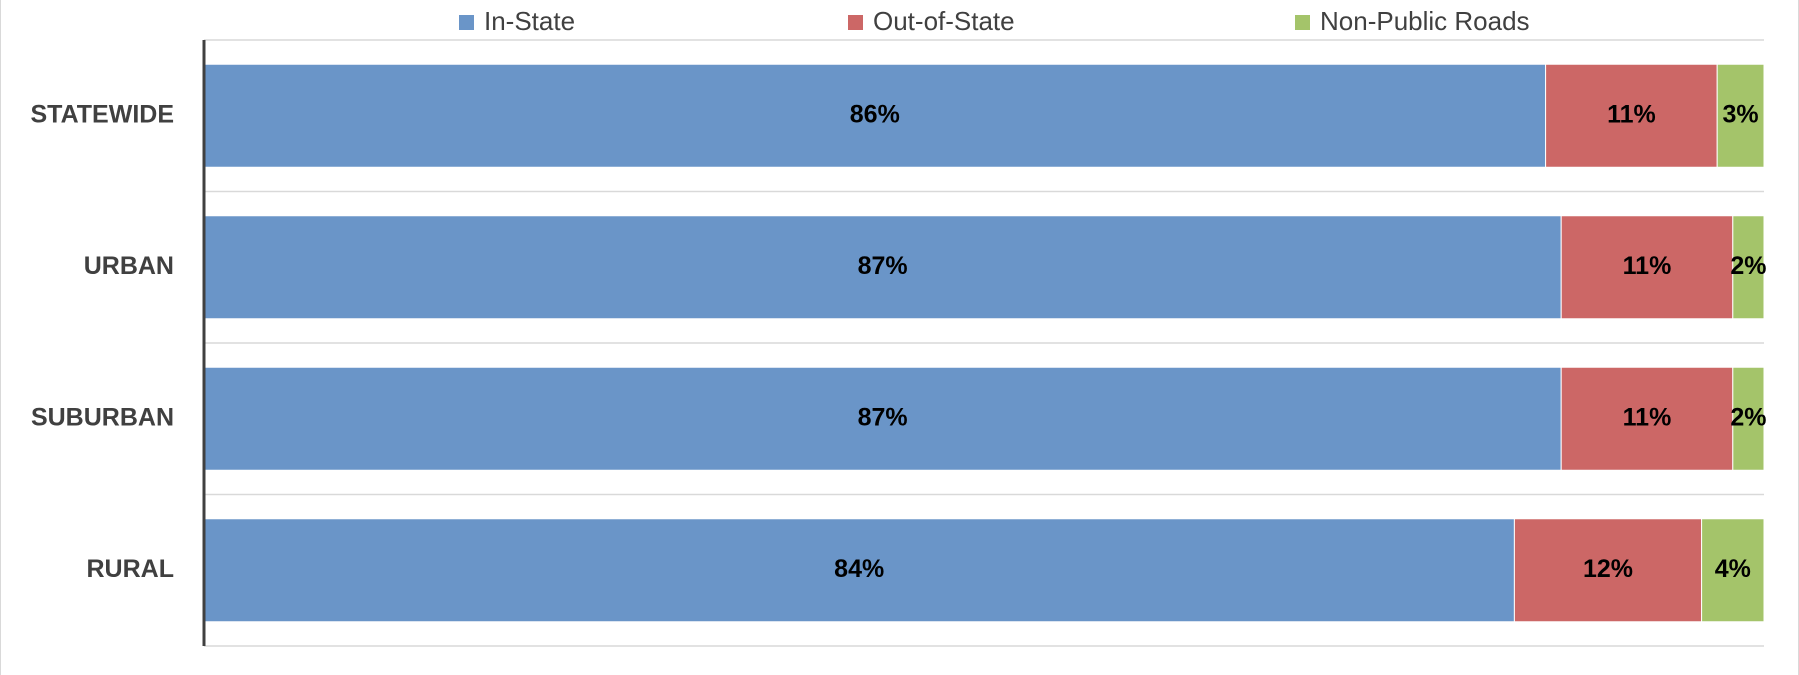 Image resolution: width=1799 pixels, height=675 pixels. What do you see at coordinates (102, 114) in the screenshot?
I see `category-label: STATEWIDE` at bounding box center [102, 114].